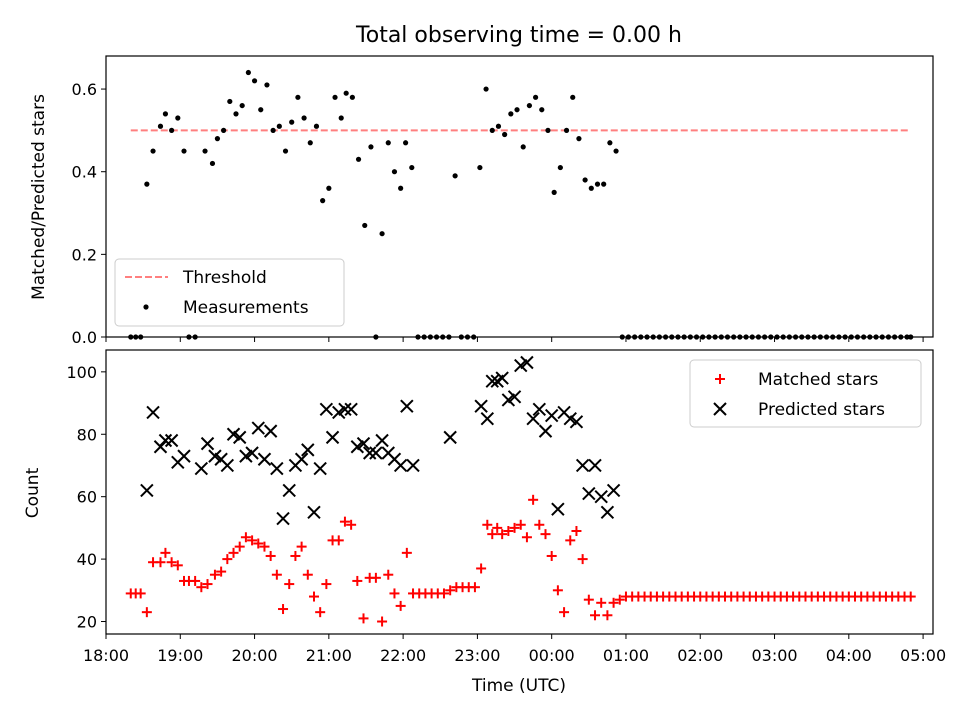 The width and height of the screenshot is (960, 720). I want to click on legend-matched-label: Matched stars, so click(818, 380).